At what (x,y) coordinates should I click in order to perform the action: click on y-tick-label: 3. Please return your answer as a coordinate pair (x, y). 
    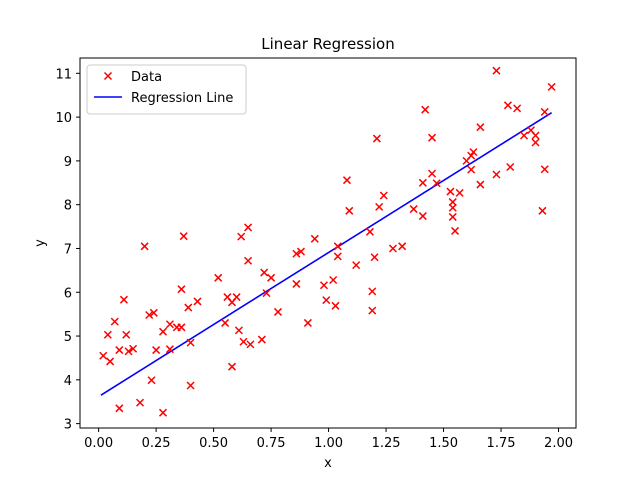
    Looking at the image, I should click on (68, 425).